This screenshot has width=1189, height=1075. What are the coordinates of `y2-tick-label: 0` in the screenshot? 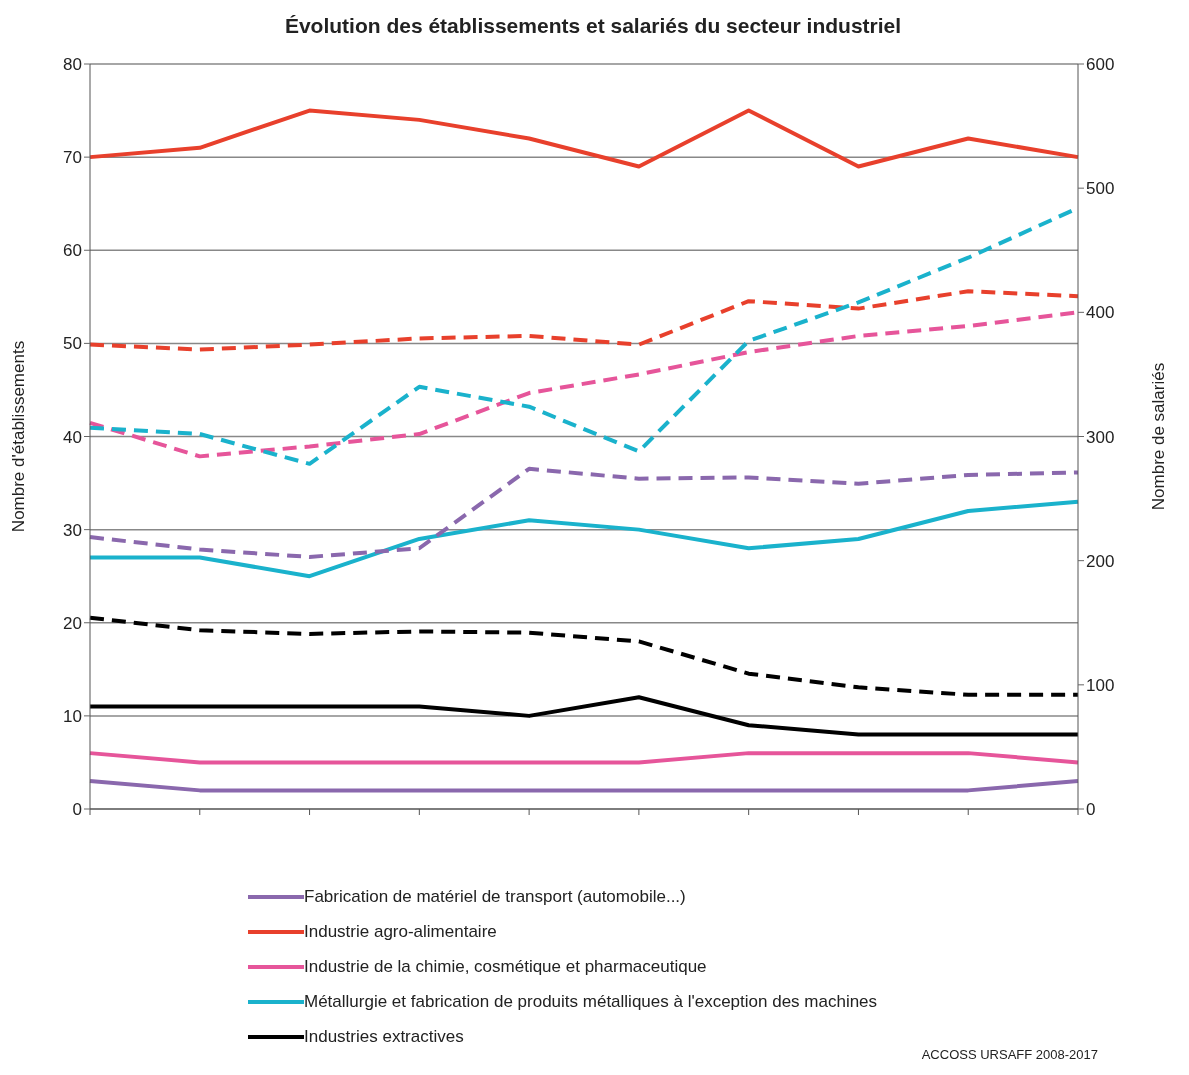 It's located at (1091, 810).